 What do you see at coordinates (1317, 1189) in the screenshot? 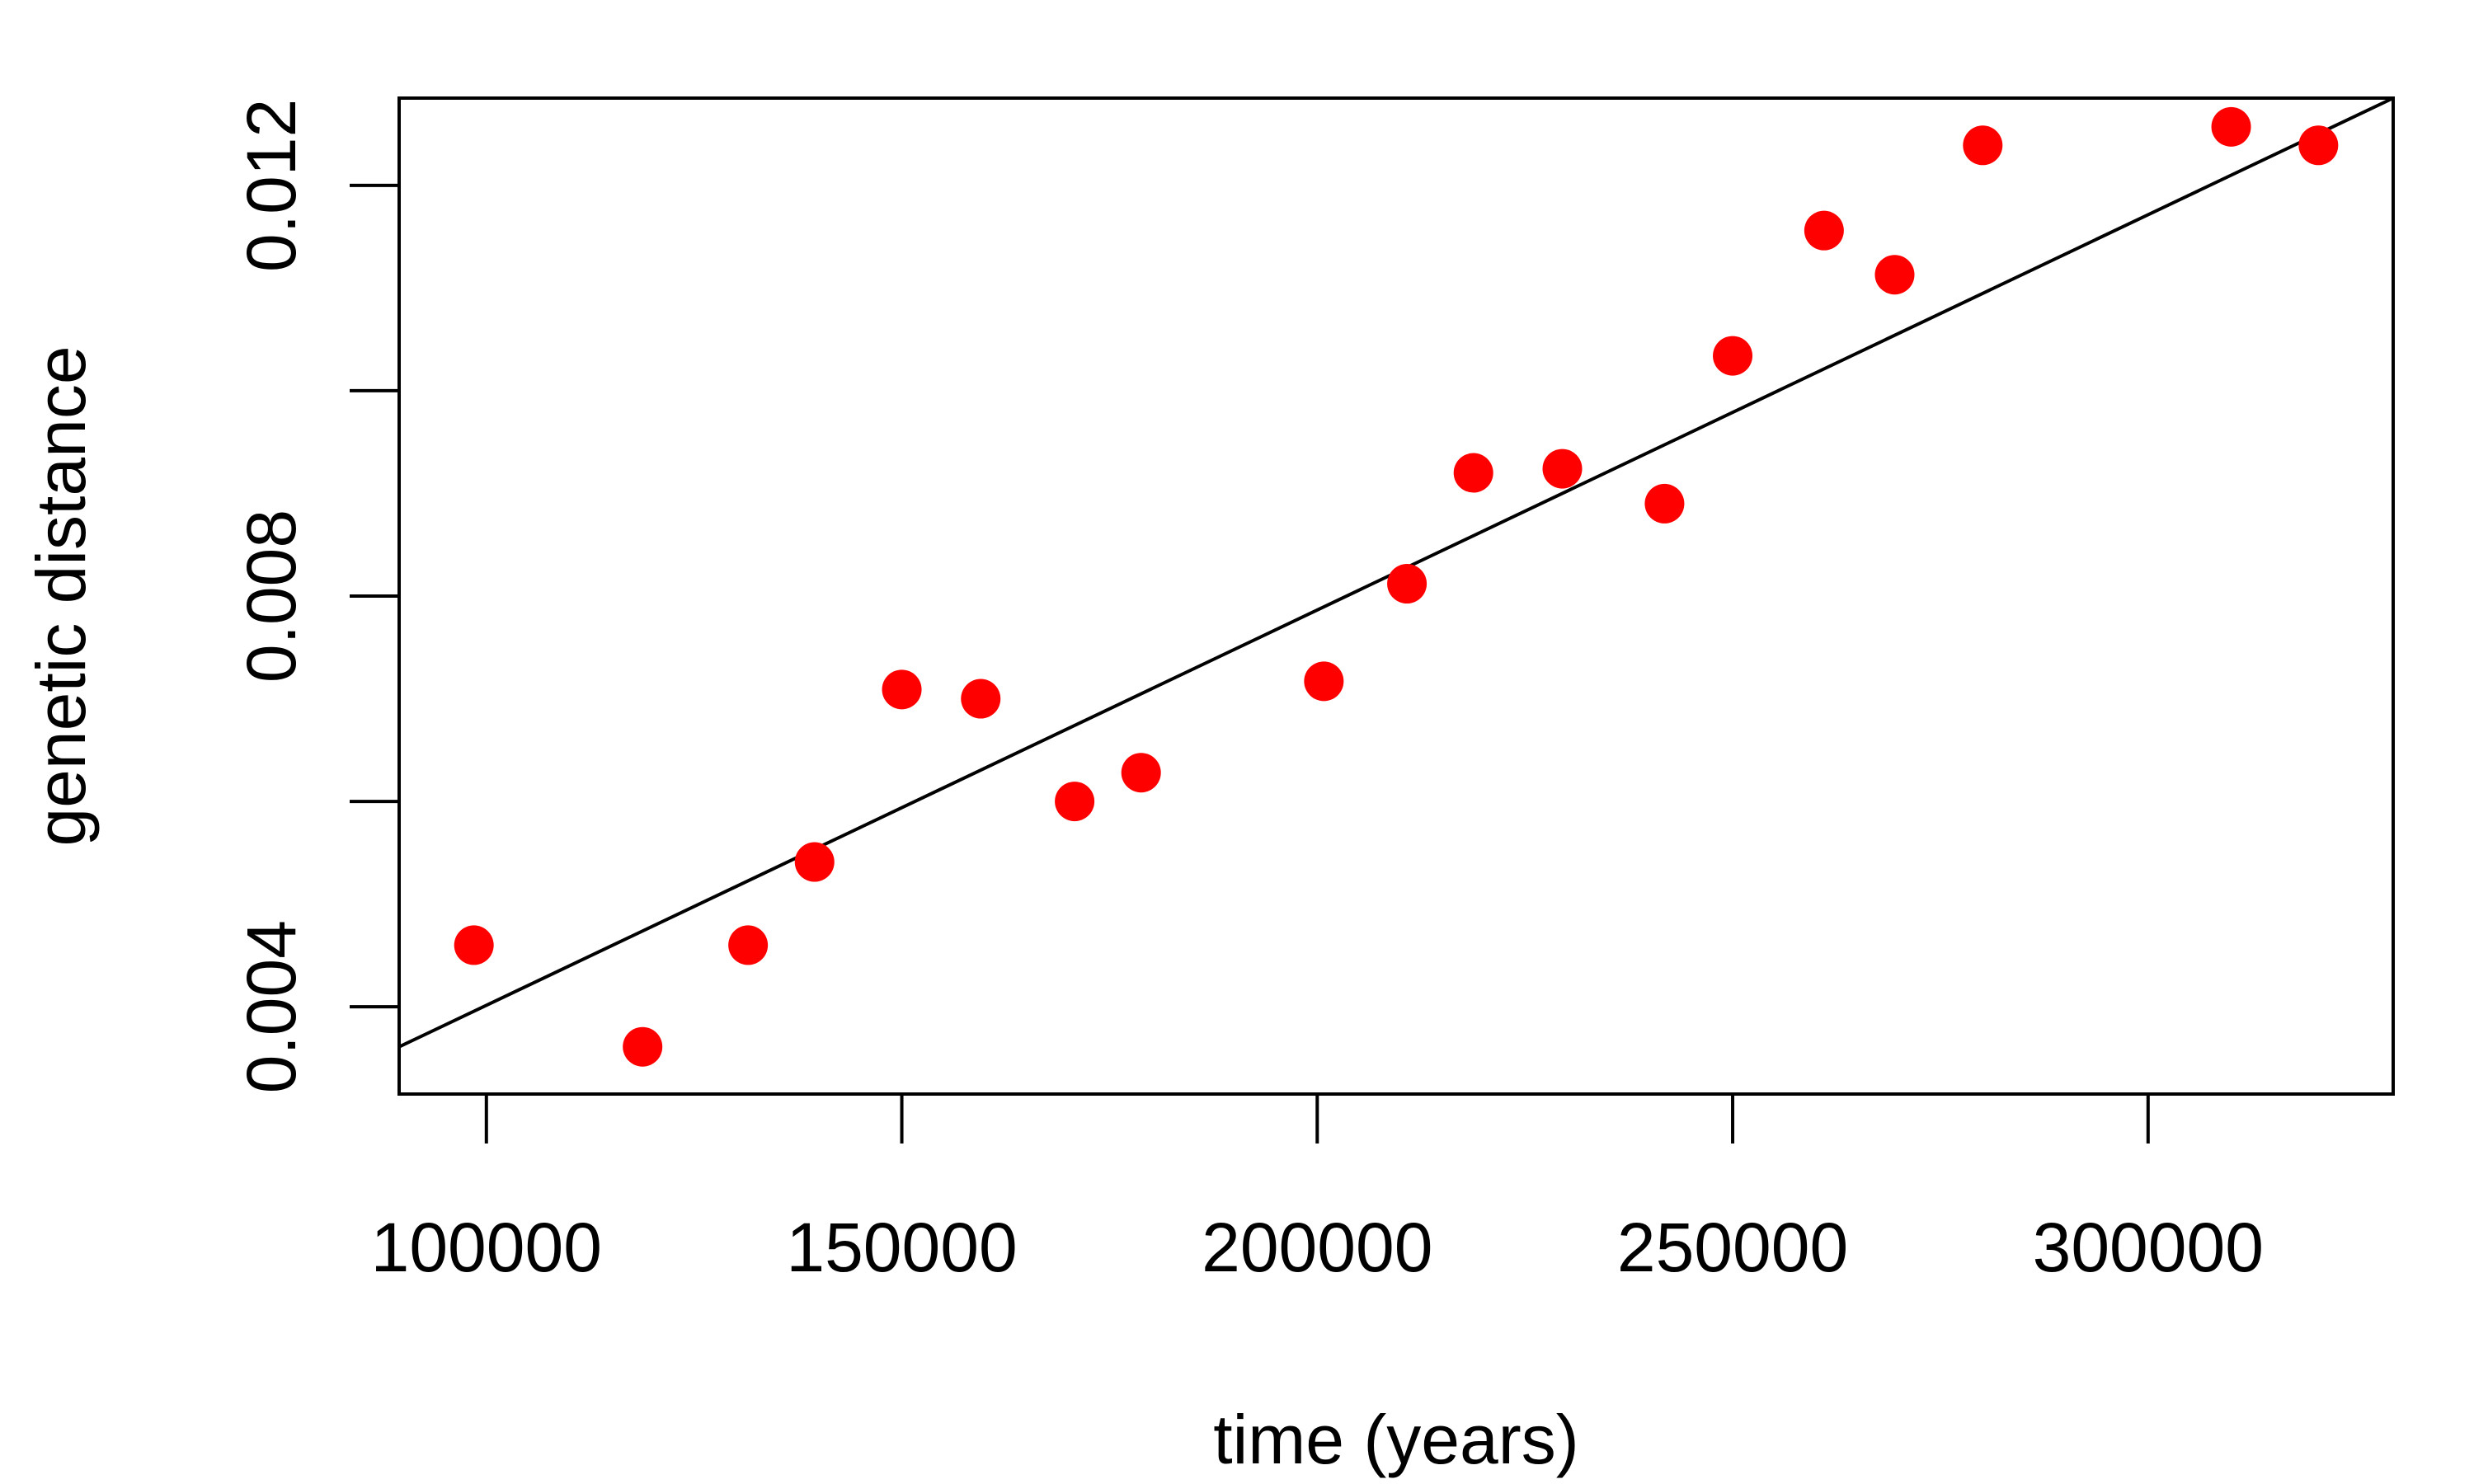
I see `x-axis: 100000 150000 200000 250000 300000` at bounding box center [1317, 1189].